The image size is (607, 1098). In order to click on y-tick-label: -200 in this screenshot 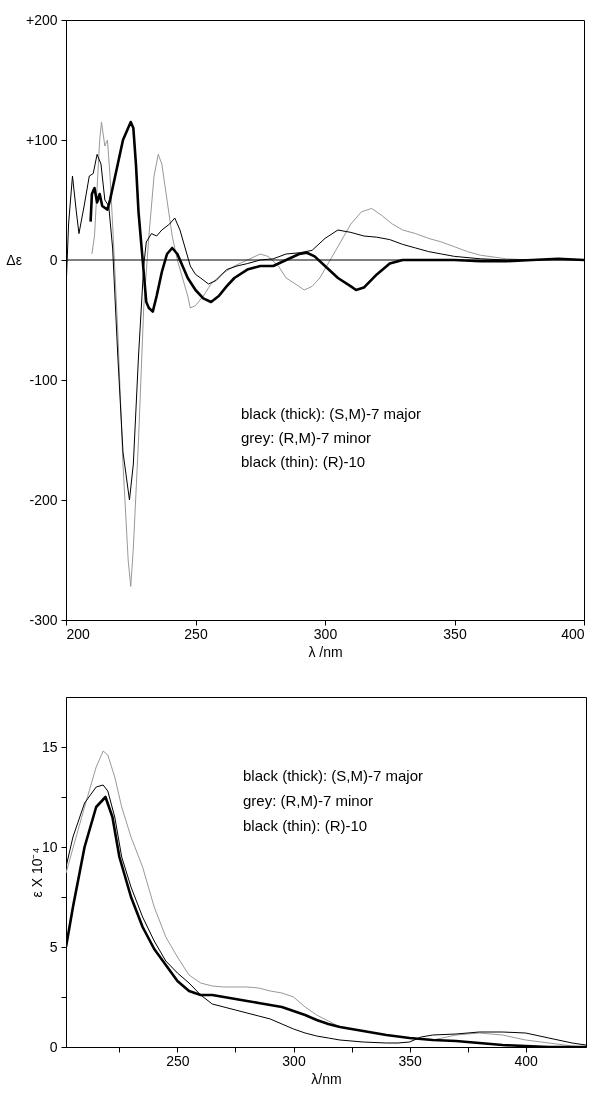, I will do `click(43, 499)`.